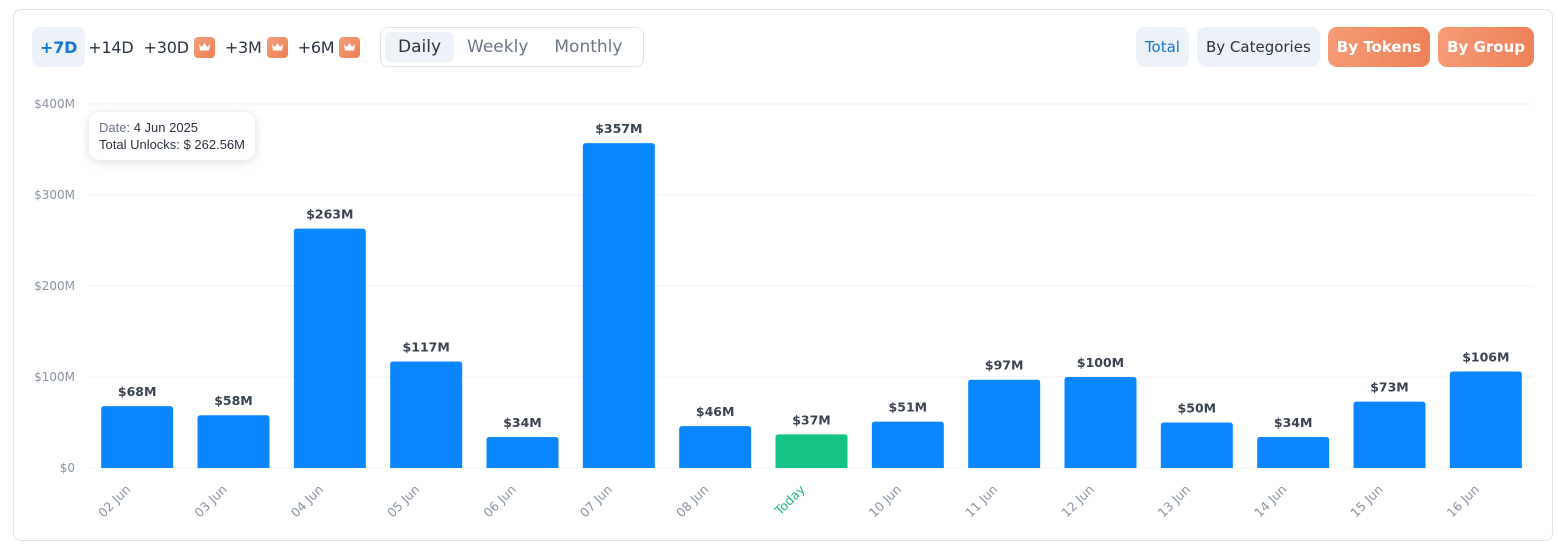  I want to click on bar-value-label: $263M, so click(329, 214).